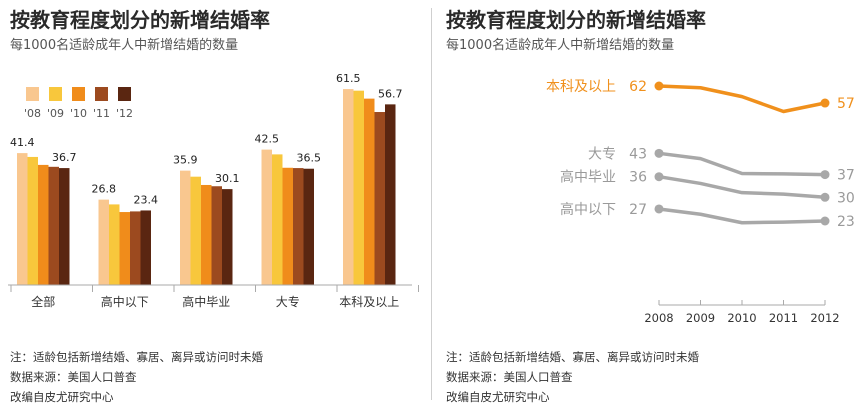 This screenshot has height=409, width=856. What do you see at coordinates (104, 189) in the screenshot?
I see `data-label: 26.8` at bounding box center [104, 189].